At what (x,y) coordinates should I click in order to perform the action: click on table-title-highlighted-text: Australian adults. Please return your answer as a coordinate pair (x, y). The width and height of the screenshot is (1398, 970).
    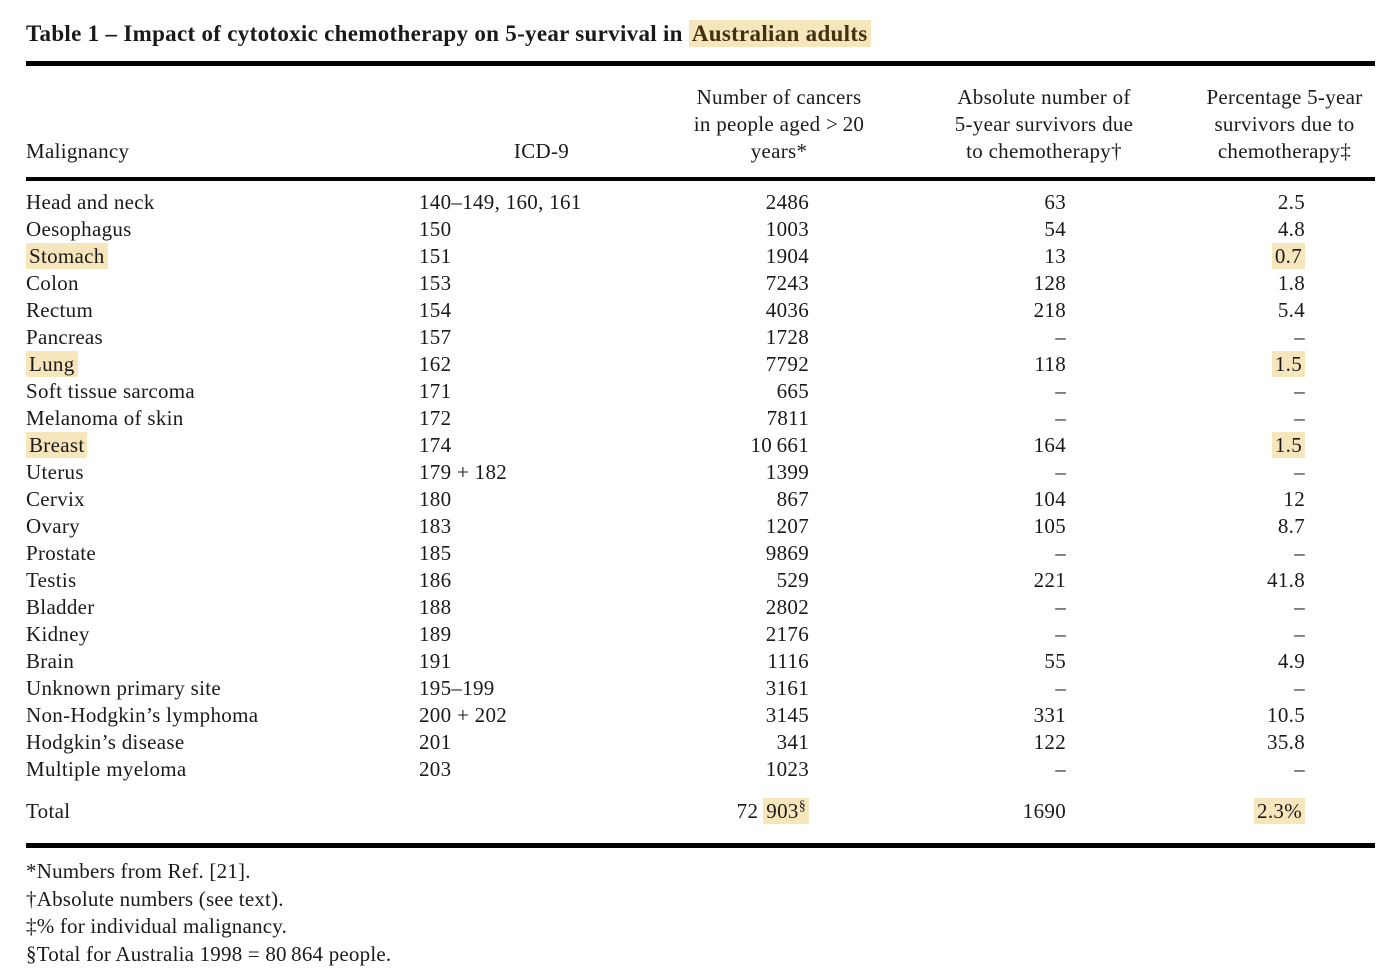
    Looking at the image, I should click on (779, 33).